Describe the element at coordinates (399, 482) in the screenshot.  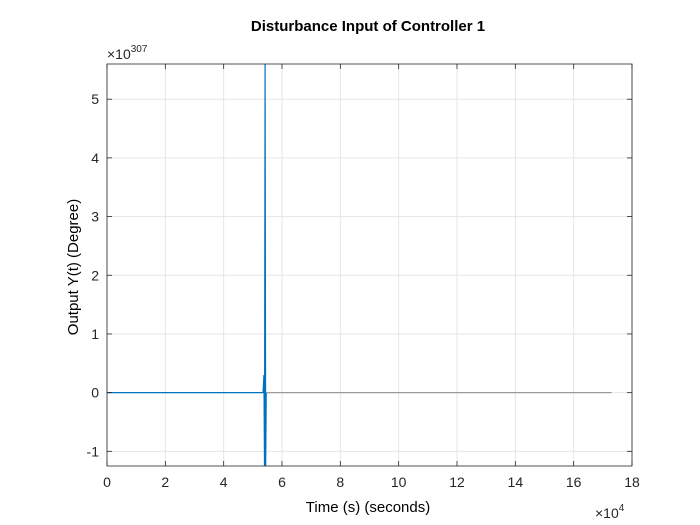
I see `x-tick-label: 10` at that location.